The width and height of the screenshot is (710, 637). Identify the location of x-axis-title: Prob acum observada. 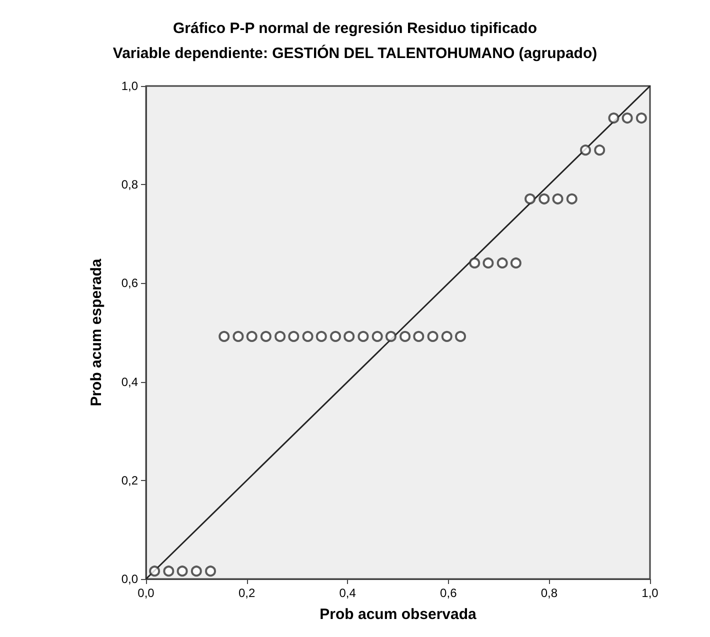
(399, 614).